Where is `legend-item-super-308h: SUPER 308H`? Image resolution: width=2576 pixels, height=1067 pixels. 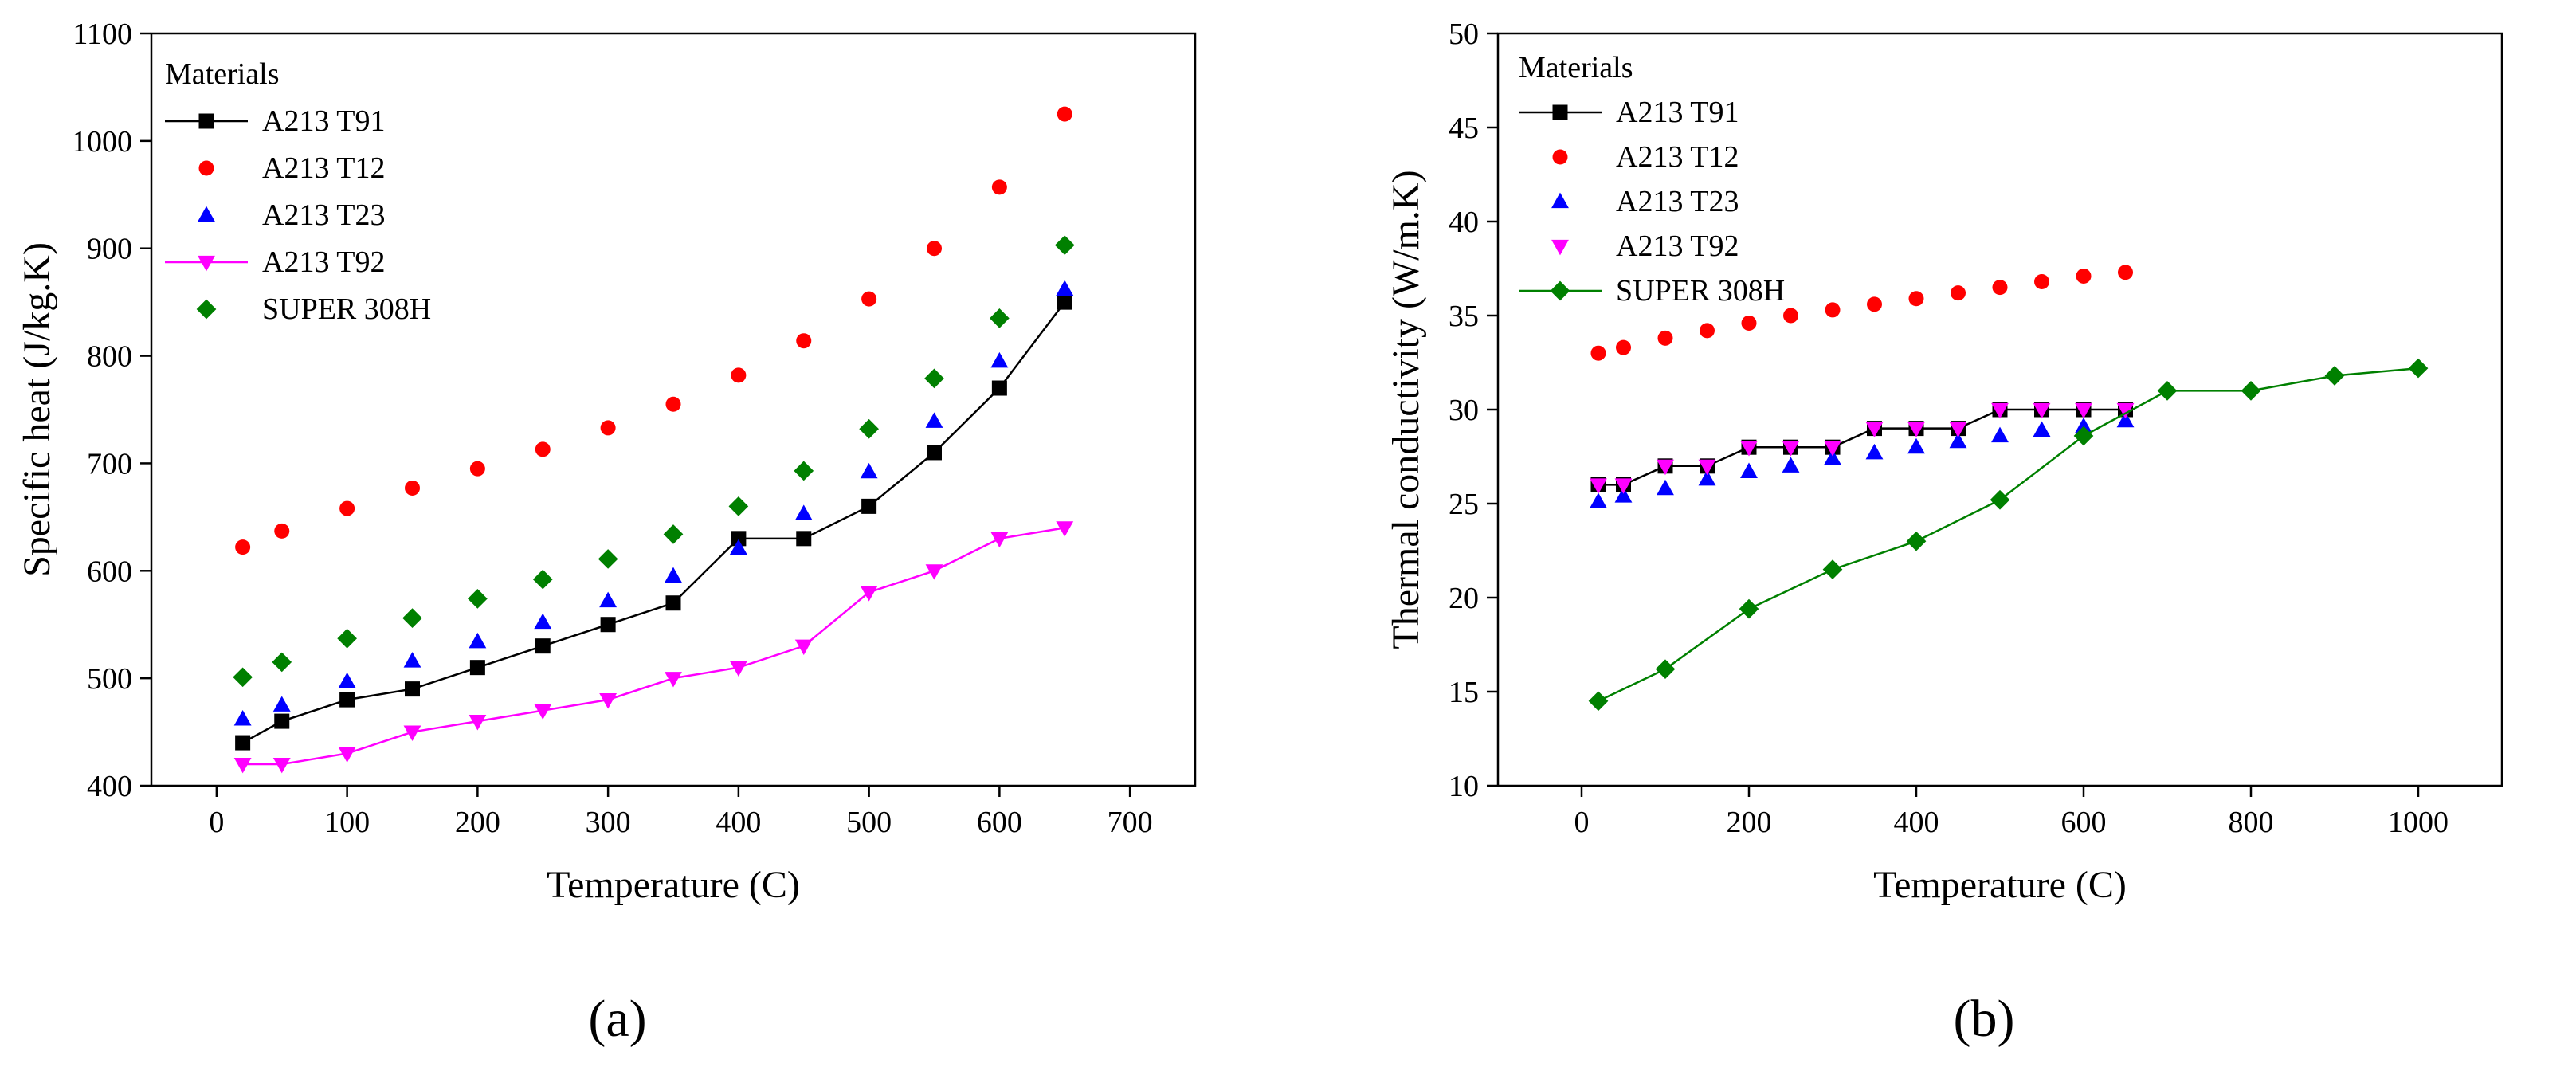 legend-item-super-308h: SUPER 308H is located at coordinates (313, 309).